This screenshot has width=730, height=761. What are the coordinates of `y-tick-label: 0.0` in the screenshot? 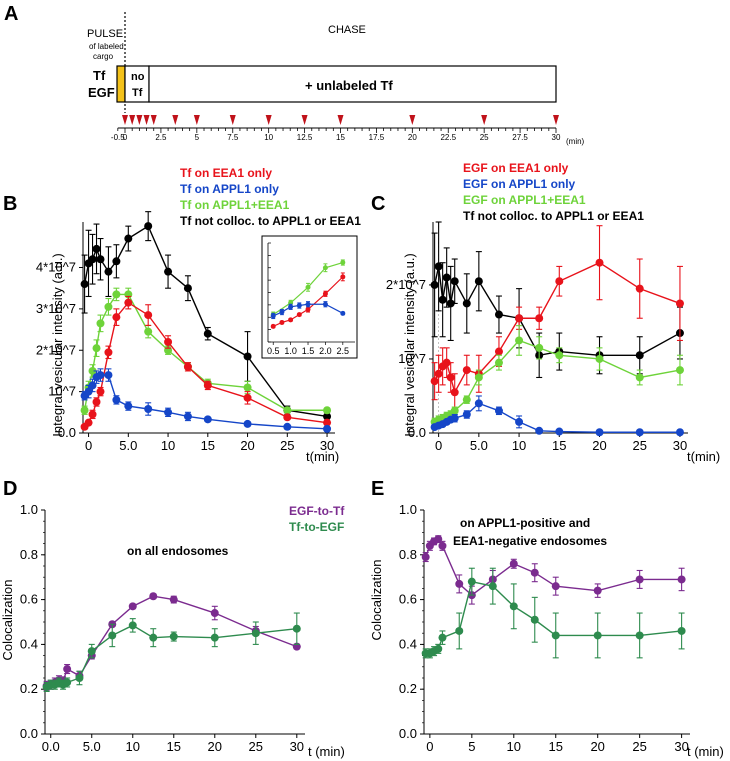 It's located at (29, 733).